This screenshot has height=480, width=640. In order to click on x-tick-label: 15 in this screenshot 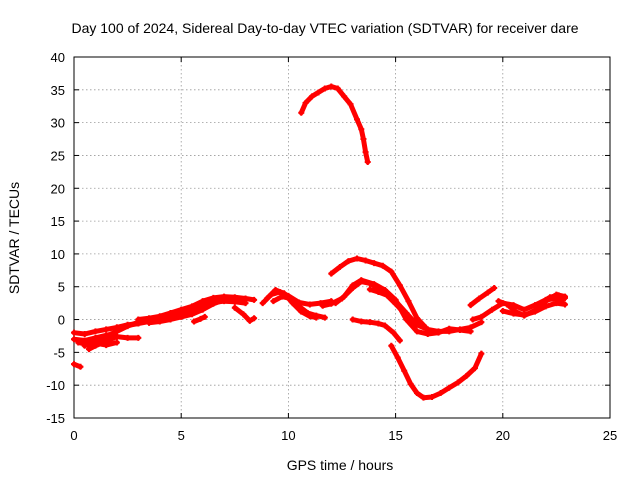, I will do `click(395, 435)`.